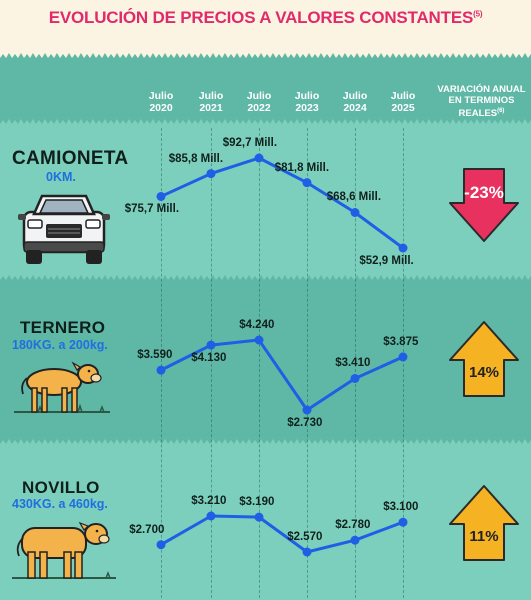  Describe the element at coordinates (257, 325) in the screenshot. I see `data-label: $4.240` at that location.